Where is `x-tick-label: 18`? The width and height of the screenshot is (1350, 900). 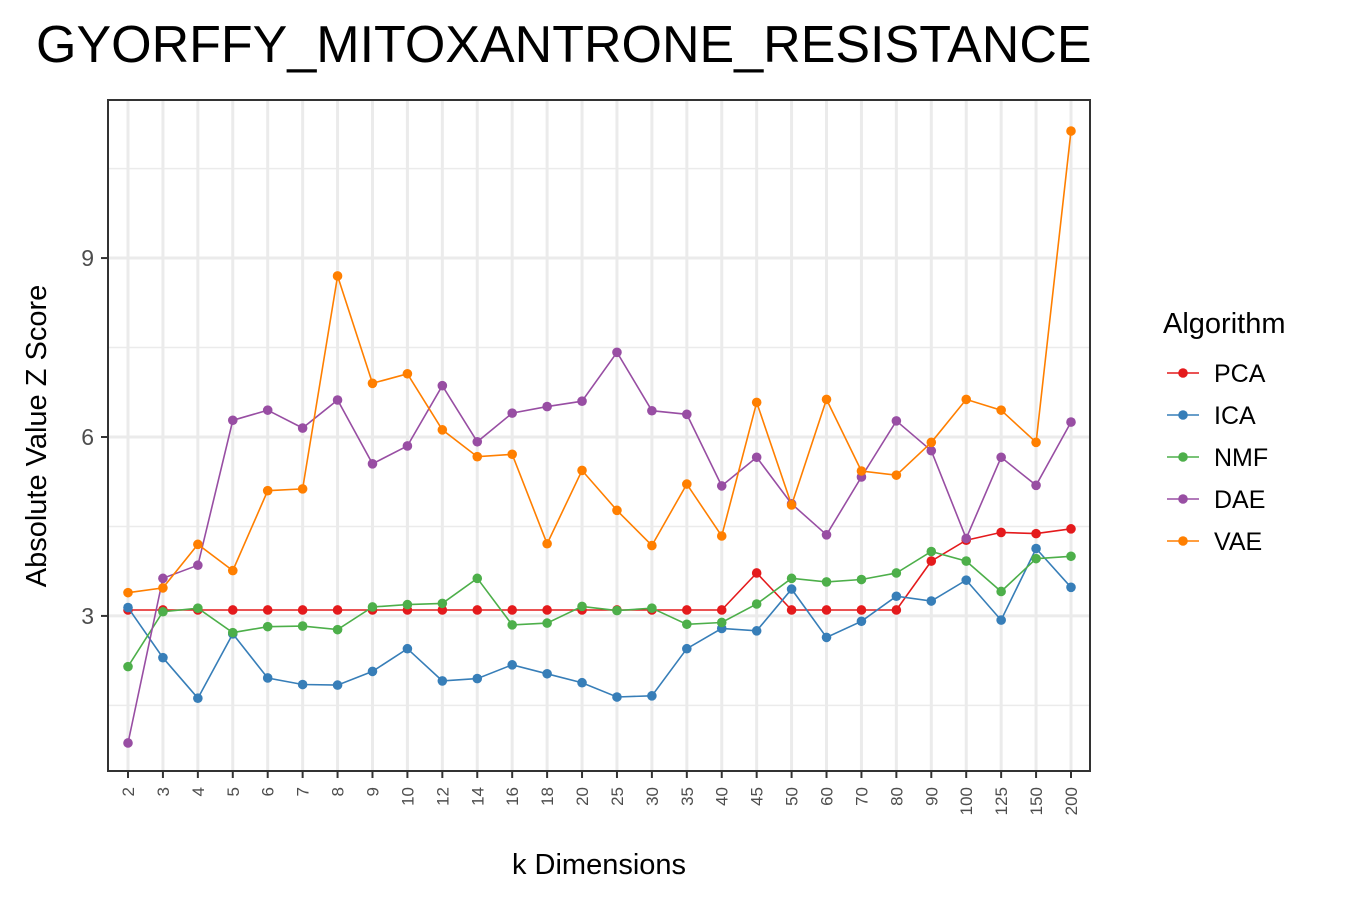
x-tick-label: 18 is located at coordinates (547, 796).